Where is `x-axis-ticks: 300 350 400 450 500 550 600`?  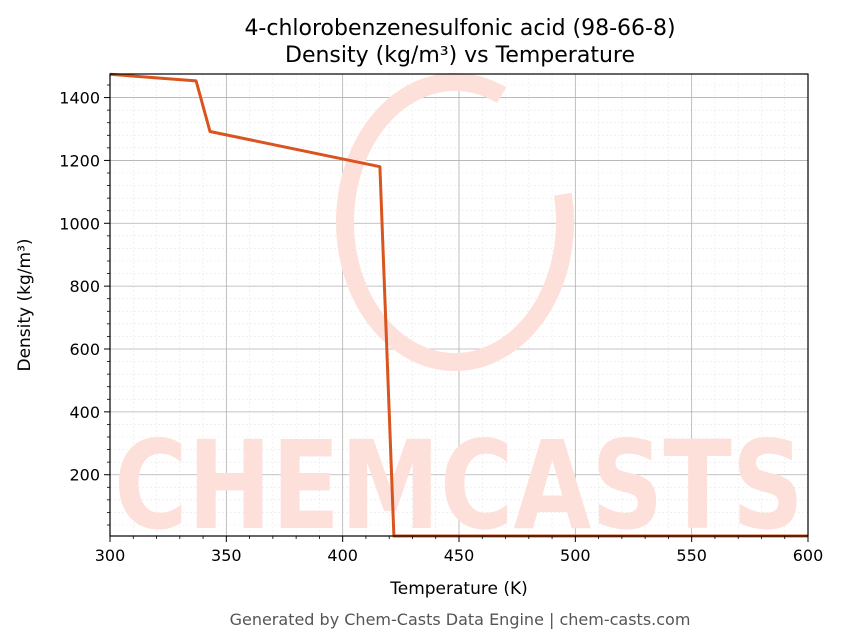 x-axis-ticks: 300 350 400 450 500 550 600 is located at coordinates (459, 550).